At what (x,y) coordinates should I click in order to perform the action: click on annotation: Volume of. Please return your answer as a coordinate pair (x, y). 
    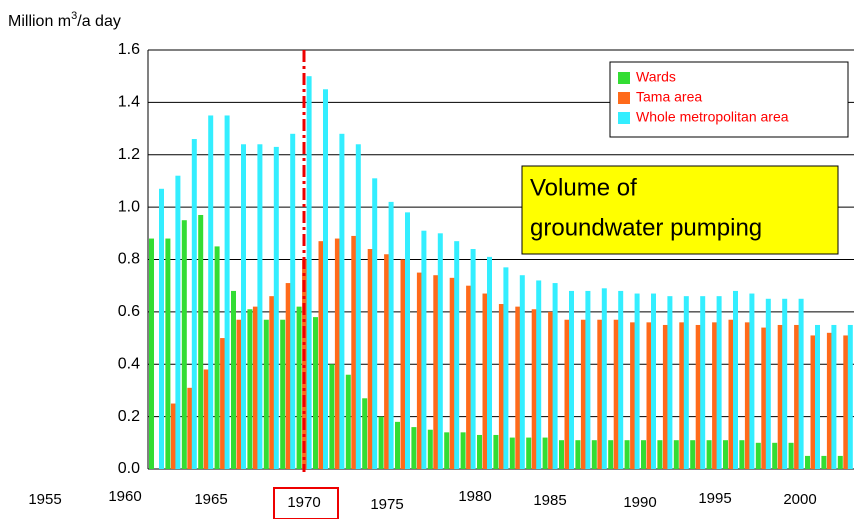
    Looking at the image, I should click on (583, 187).